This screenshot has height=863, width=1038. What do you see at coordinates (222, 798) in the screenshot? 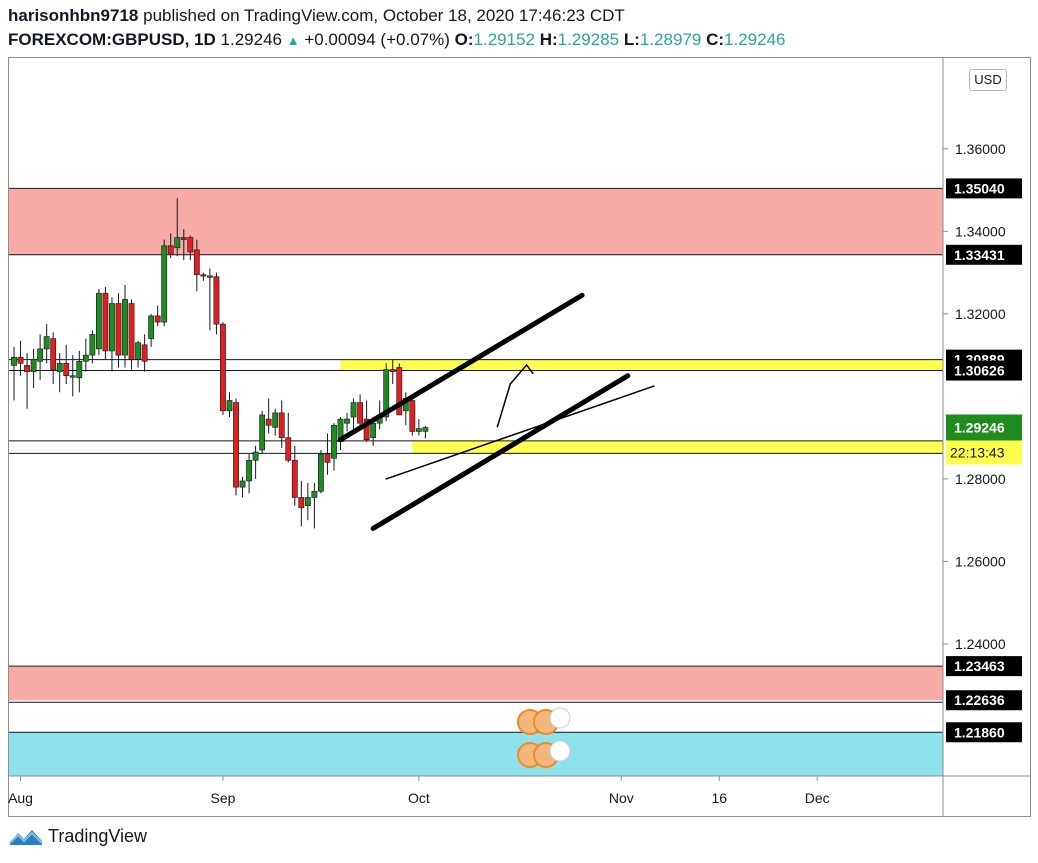
I see `x-tick-label: Sep` at bounding box center [222, 798].